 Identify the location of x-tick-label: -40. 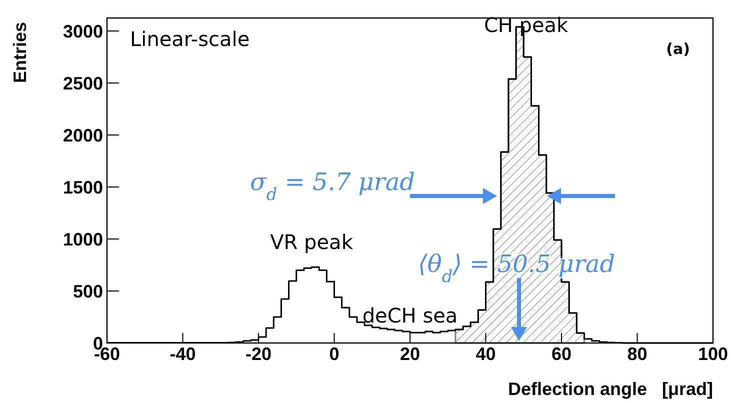
(183, 354).